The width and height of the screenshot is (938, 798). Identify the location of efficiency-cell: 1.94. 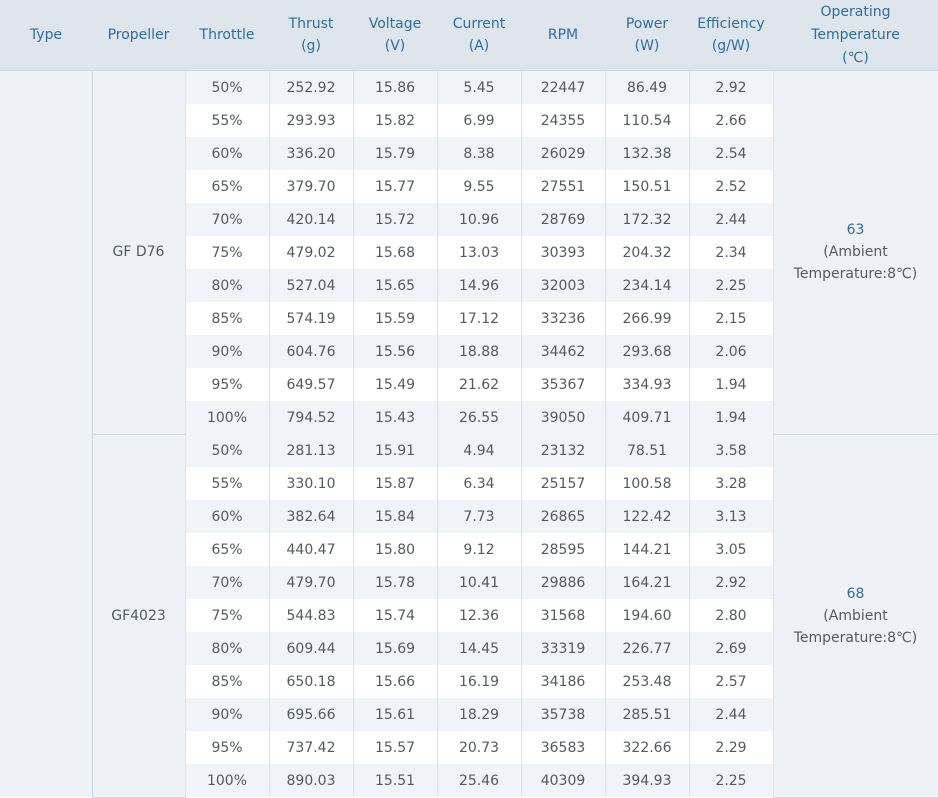
(731, 384).